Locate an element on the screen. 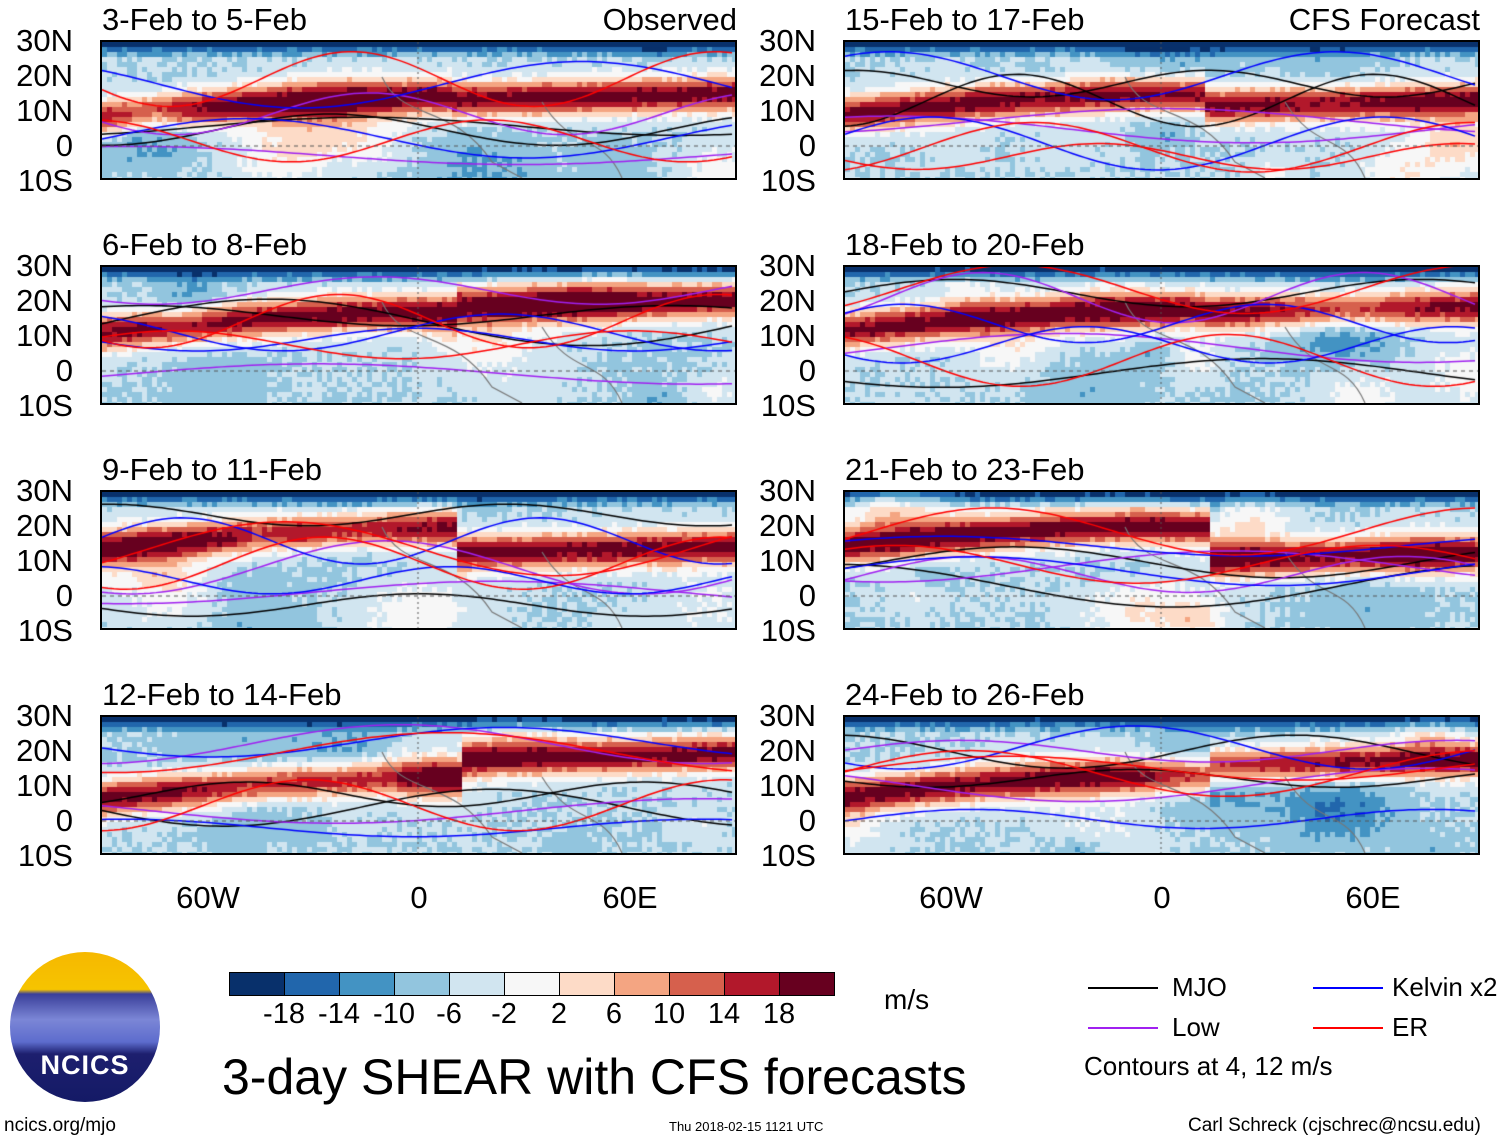 This screenshot has width=1510, height=1142. panel-title: 24-Feb to 26-Feb is located at coordinates (965, 694).